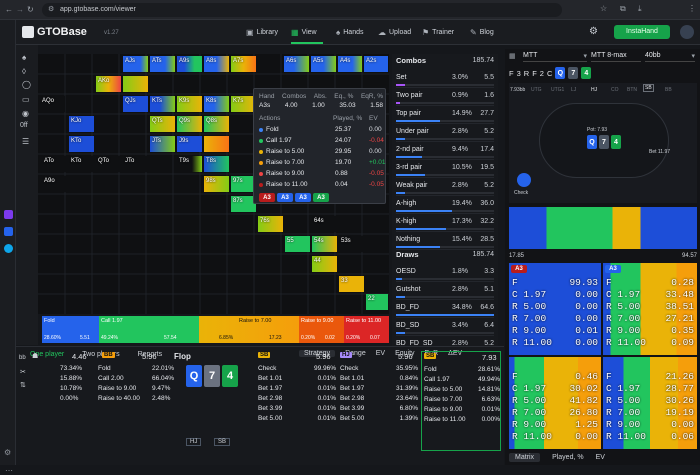 Image resolution: width=700 pixels, height=475 pixels. I want to click on pos-tag-hj: HJ, so click(194, 442).